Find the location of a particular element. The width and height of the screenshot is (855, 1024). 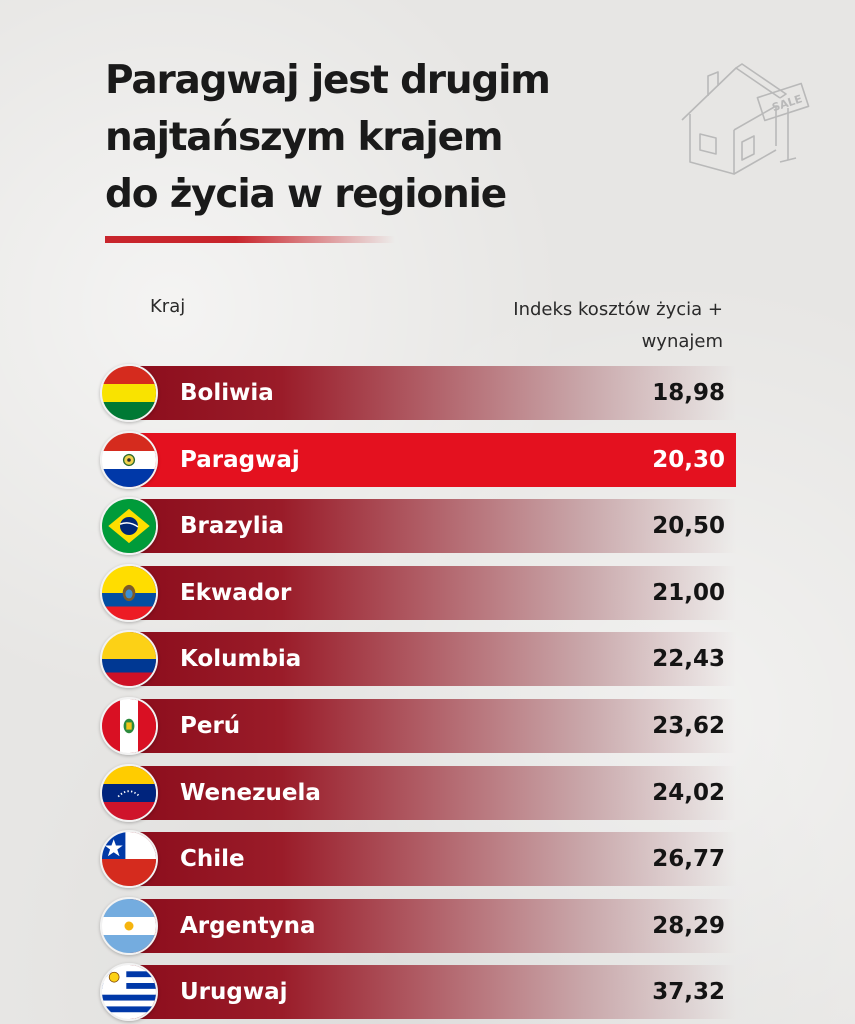

paraguay-flag-icon is located at coordinates (129, 459).